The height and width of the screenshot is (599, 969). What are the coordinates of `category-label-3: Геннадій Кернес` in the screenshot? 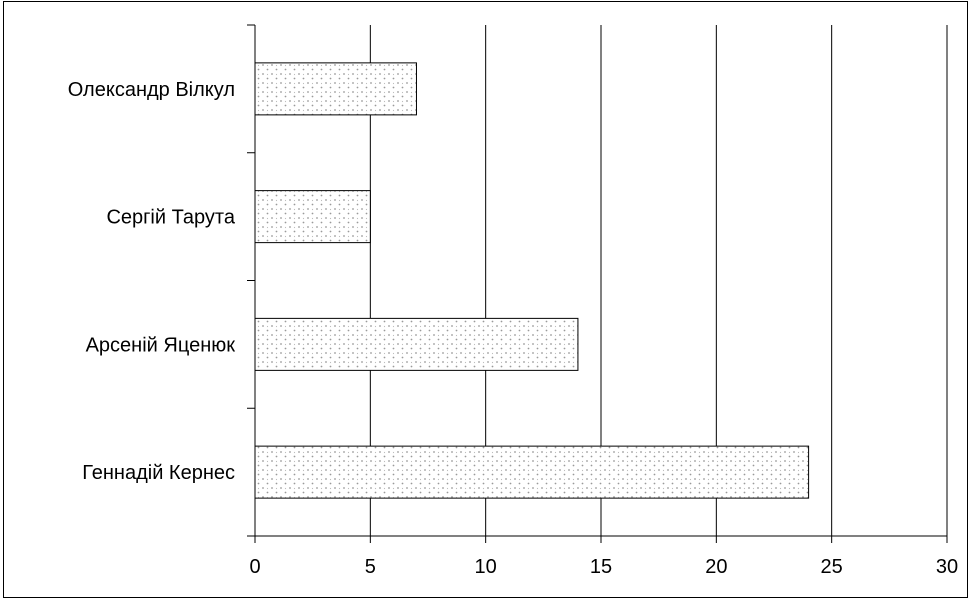 It's located at (158, 473).